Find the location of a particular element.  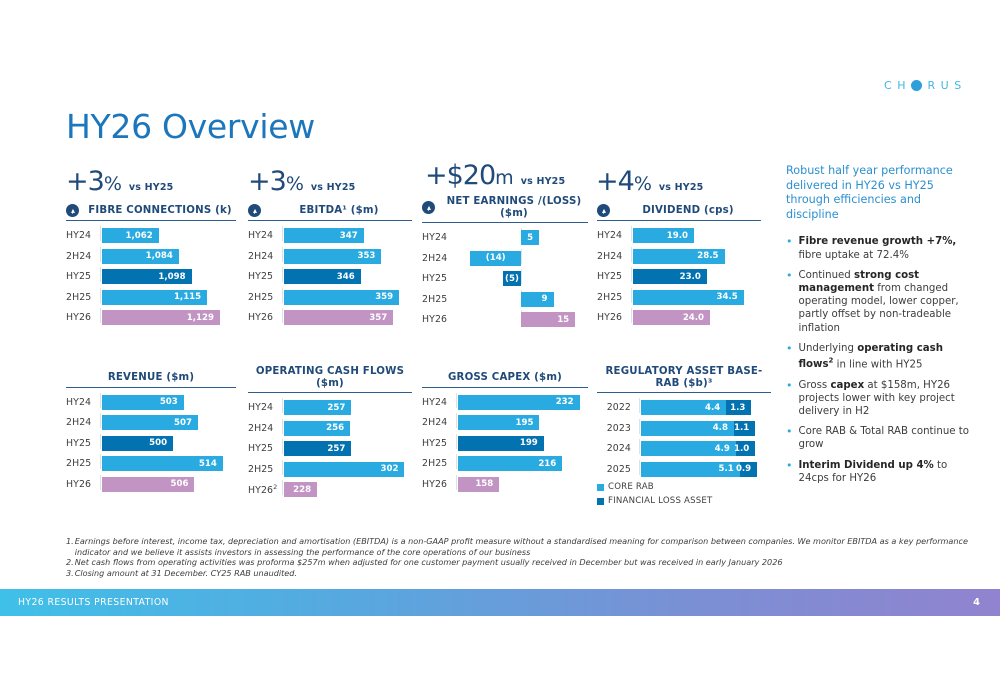

bar-track: 34.5 is located at coordinates (696, 296).